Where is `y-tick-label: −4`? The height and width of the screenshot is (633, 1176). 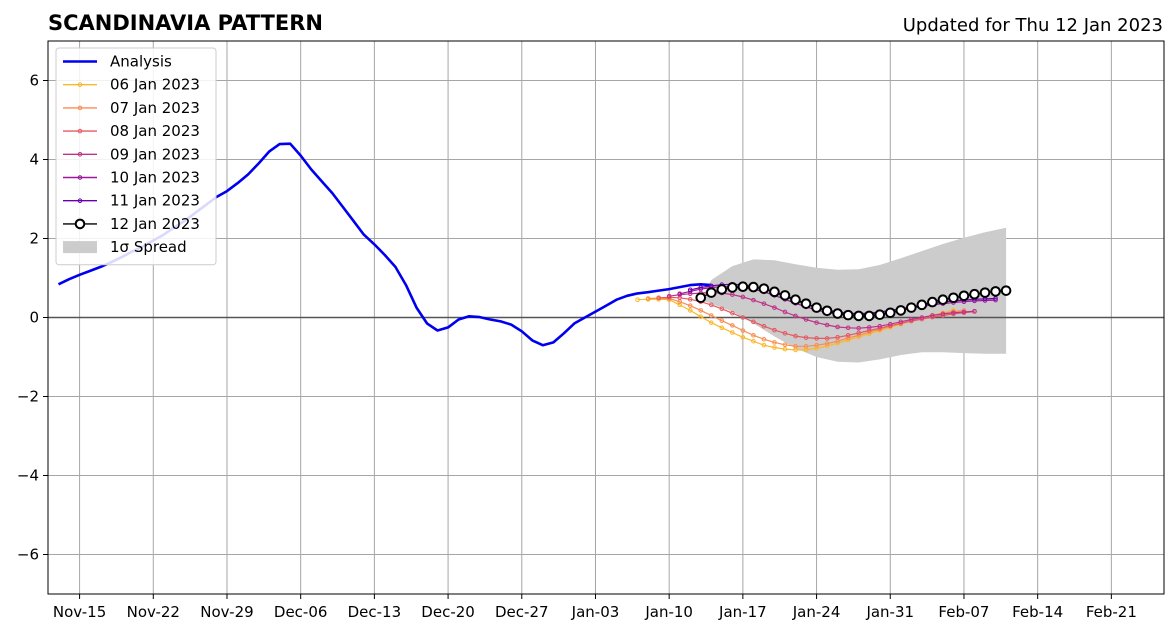
y-tick-label: −4 is located at coordinates (28, 476).